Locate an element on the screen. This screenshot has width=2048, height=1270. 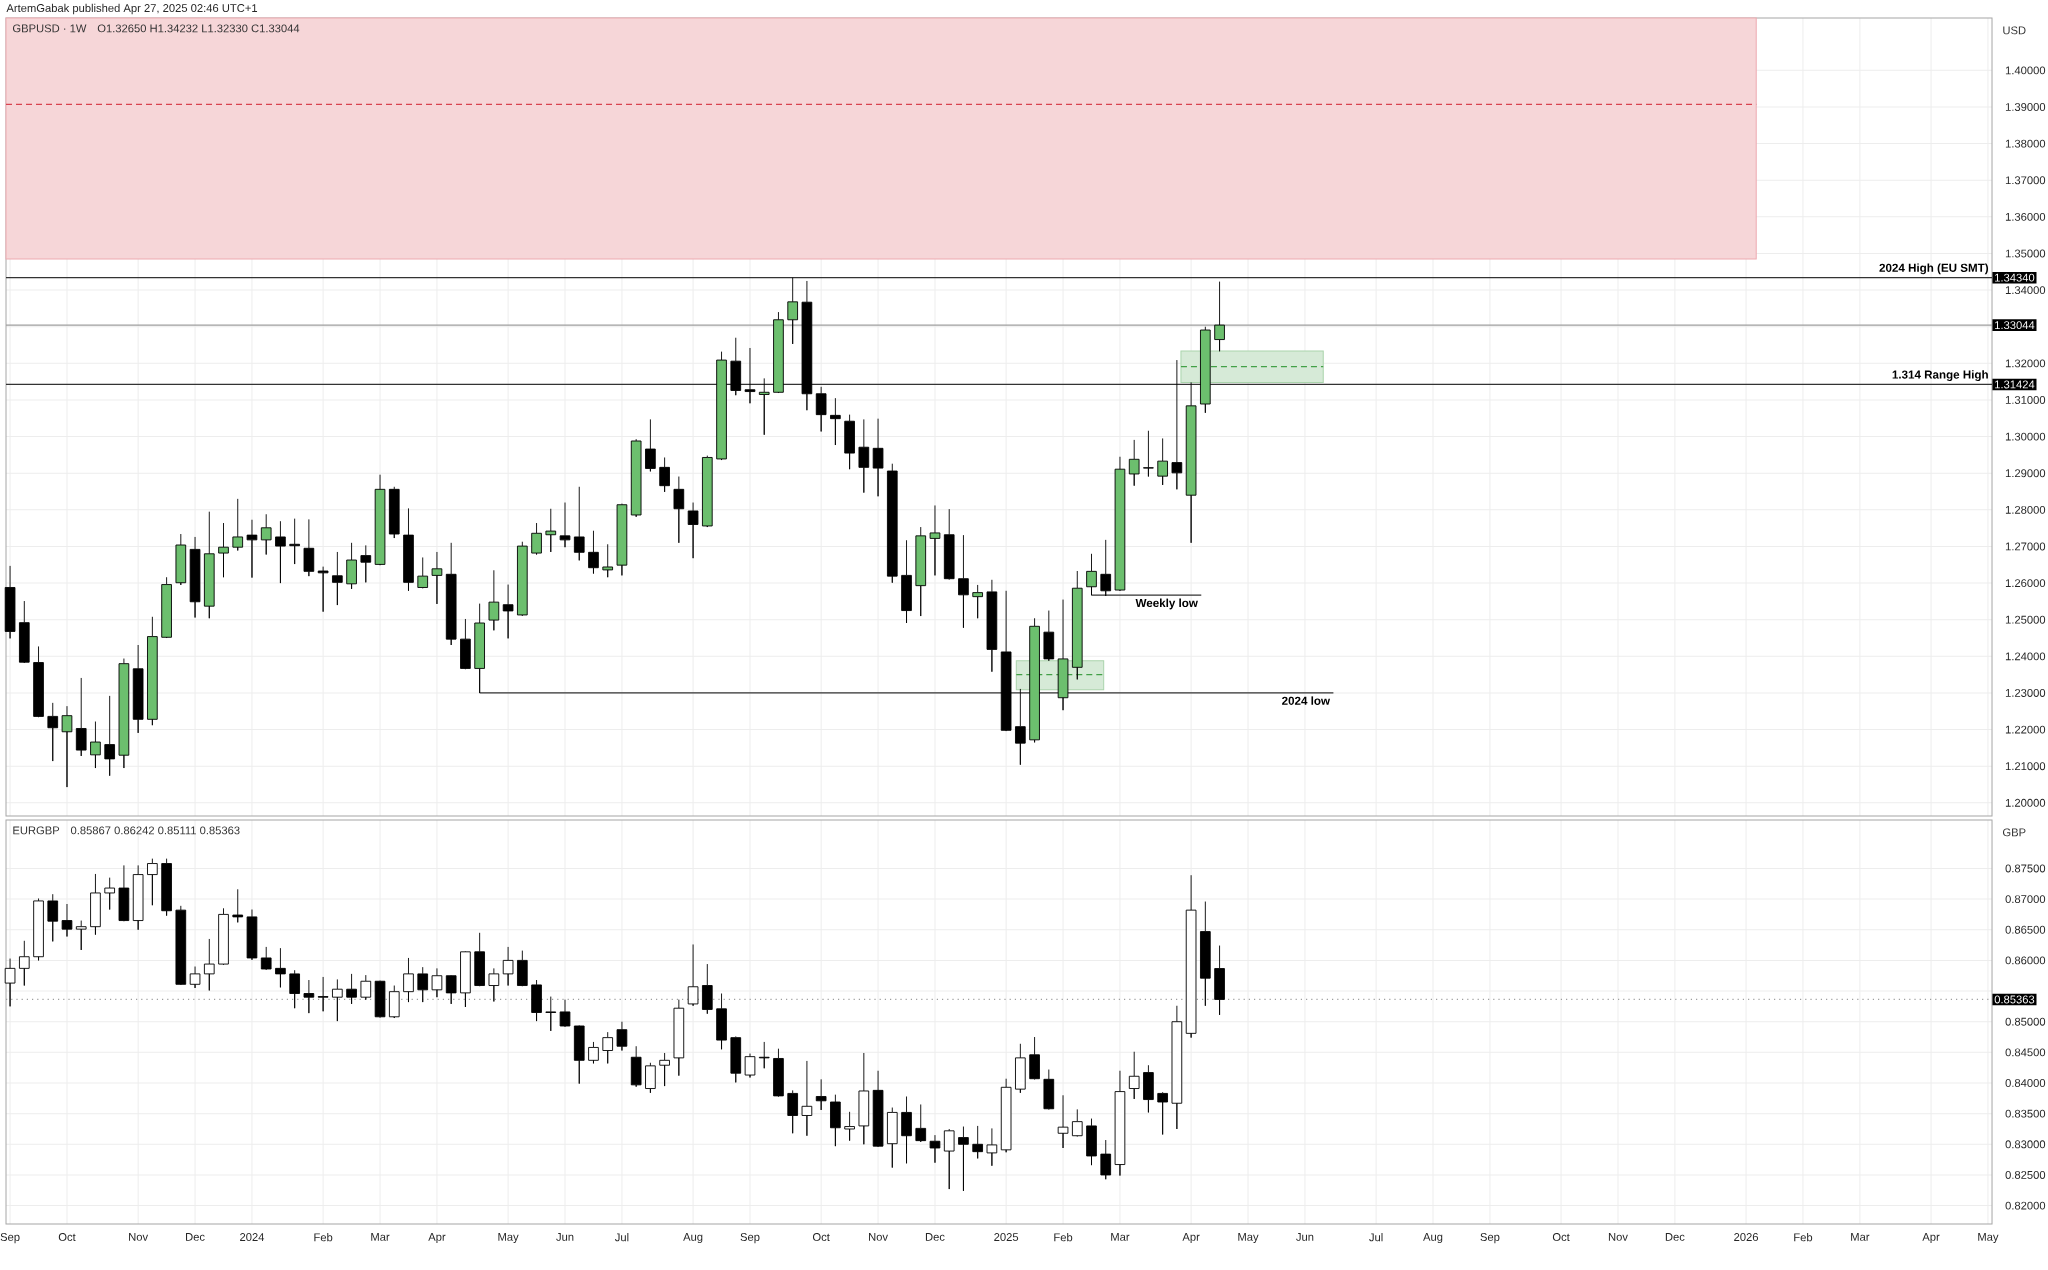
y-tick-label: 1.30000 is located at coordinates (2025, 436).